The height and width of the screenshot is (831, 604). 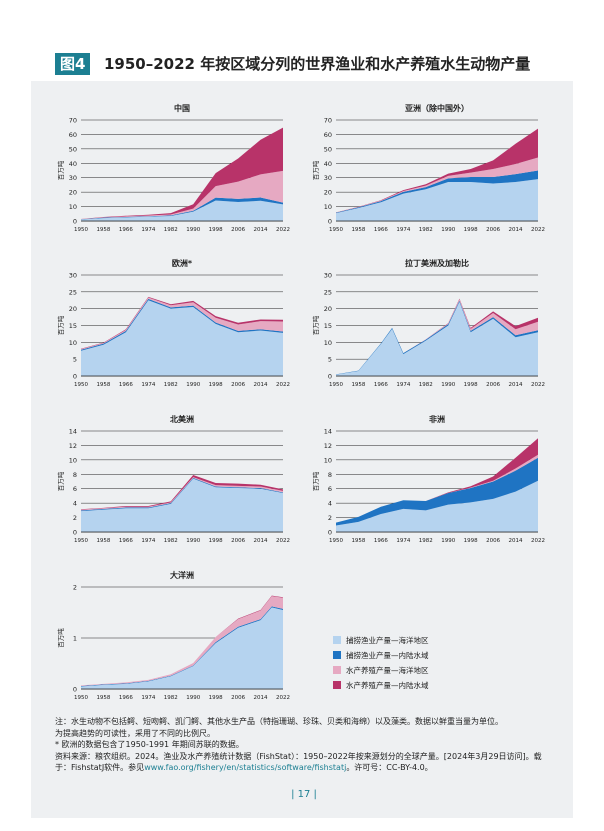 I want to click on y-tick-label: 50, so click(x=328, y=149).